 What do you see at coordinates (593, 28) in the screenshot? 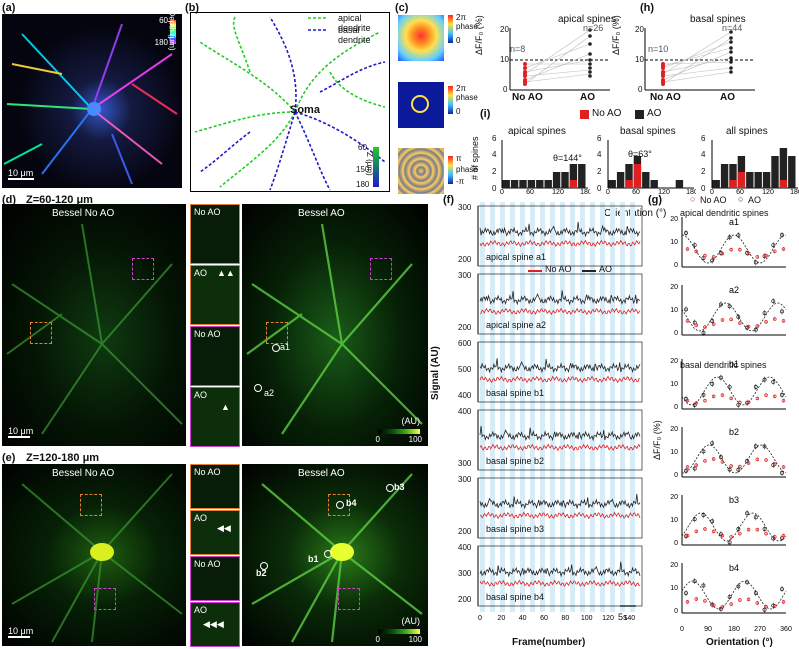
I see `h-n-apical-ao: n=26` at bounding box center [593, 28].